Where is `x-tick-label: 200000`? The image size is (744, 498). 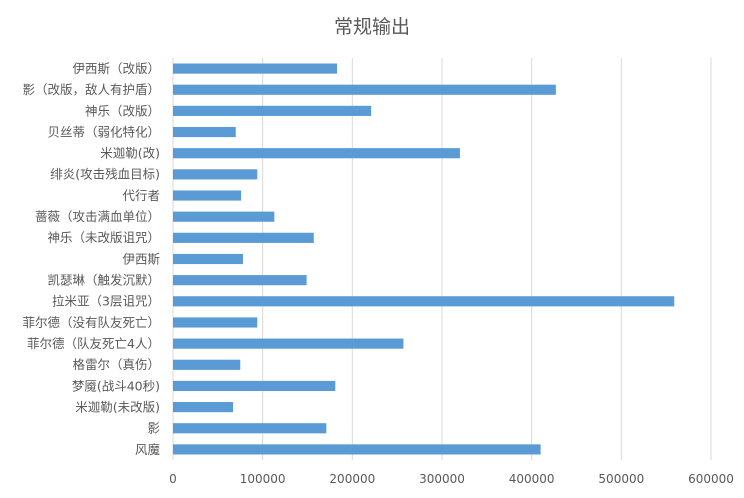 x-tick-label: 200000 is located at coordinates (352, 479).